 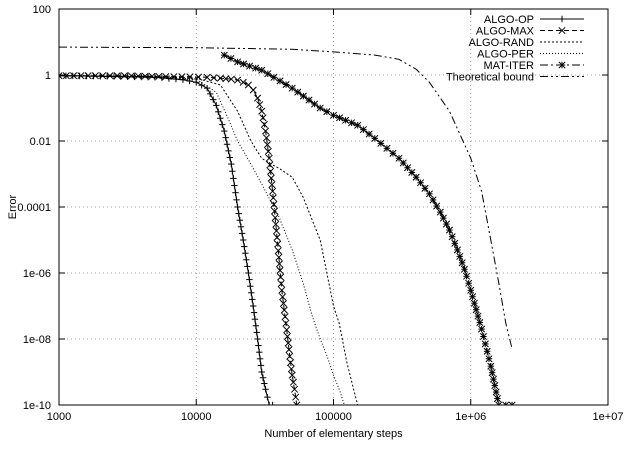 I want to click on y-tick-label: 1e-08, so click(x=37, y=340).